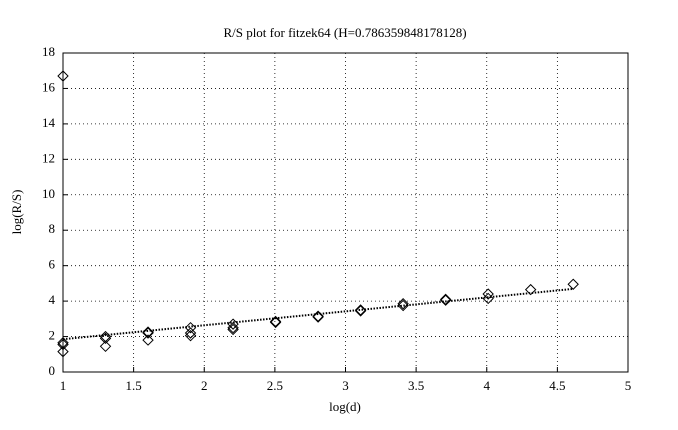  What do you see at coordinates (134, 385) in the screenshot?
I see `x-tick-label: 1.5` at bounding box center [134, 385].